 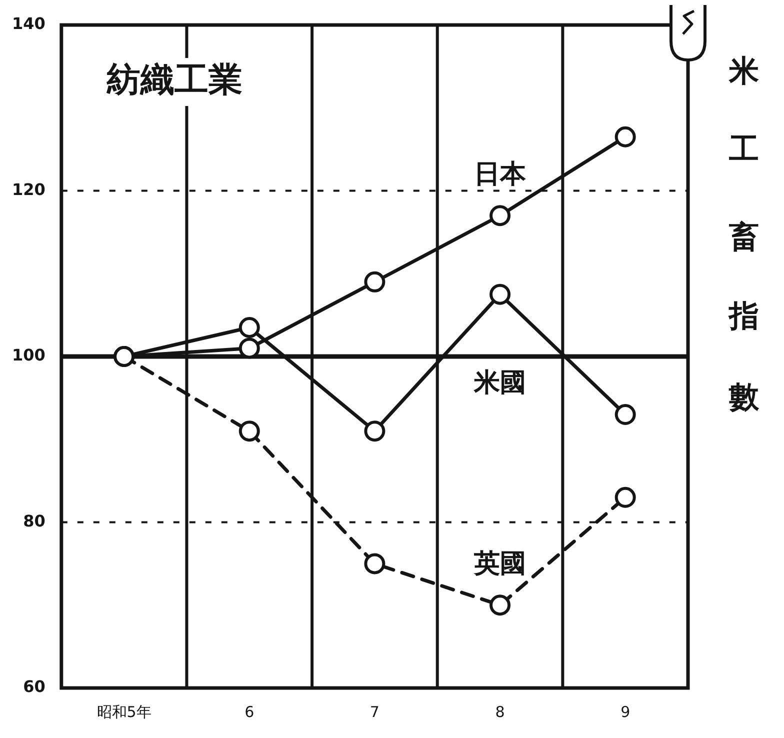 I want to click on x-tick-label: 7, so click(x=375, y=711).